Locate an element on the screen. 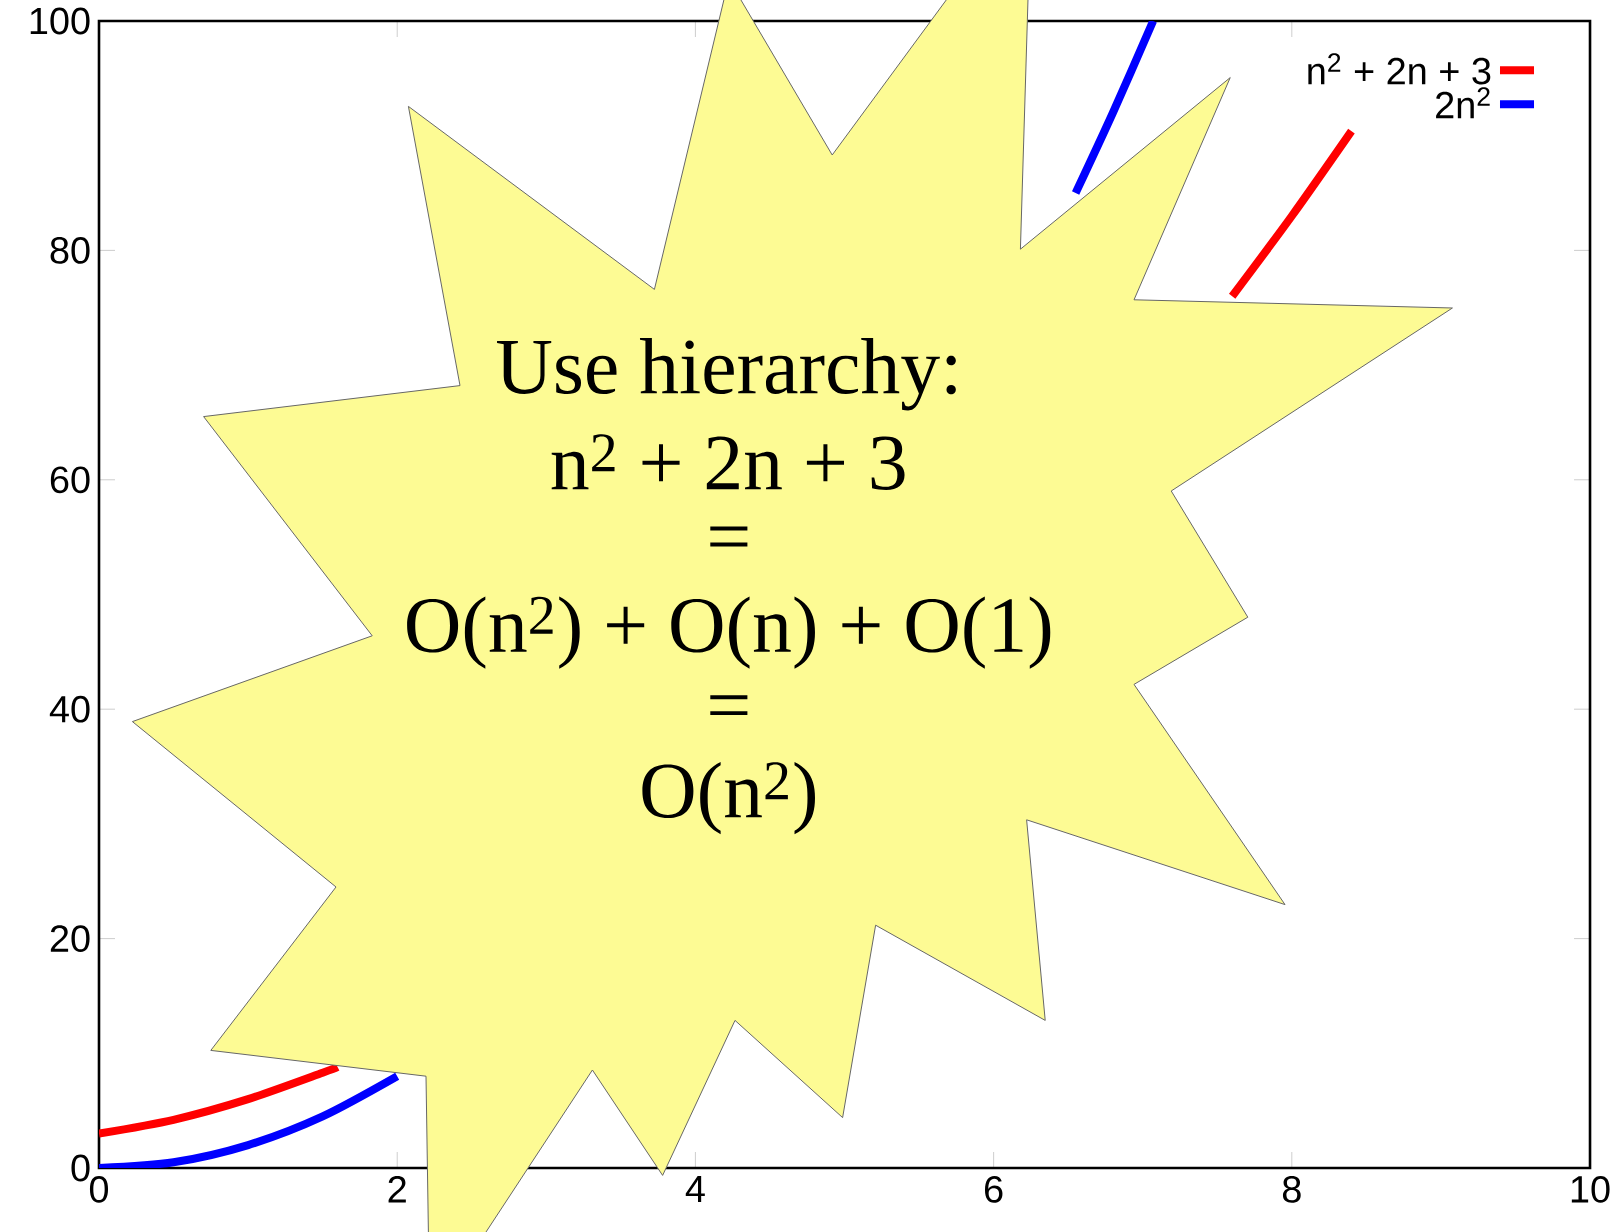  legend-label: n$^{2}$ + 2n + 3 is located at coordinates (1399, 69).